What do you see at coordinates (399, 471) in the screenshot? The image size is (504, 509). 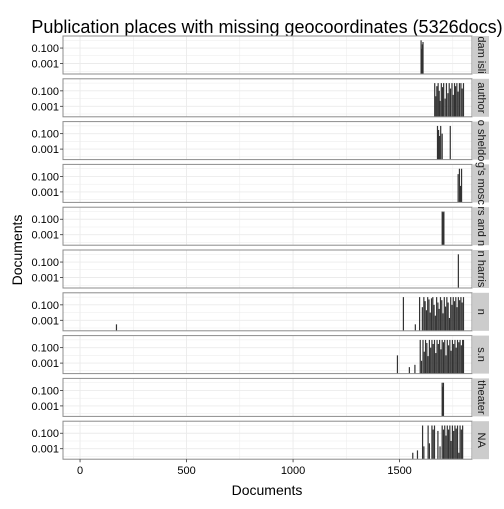 I see `x-tick-label: 1500` at bounding box center [399, 471].